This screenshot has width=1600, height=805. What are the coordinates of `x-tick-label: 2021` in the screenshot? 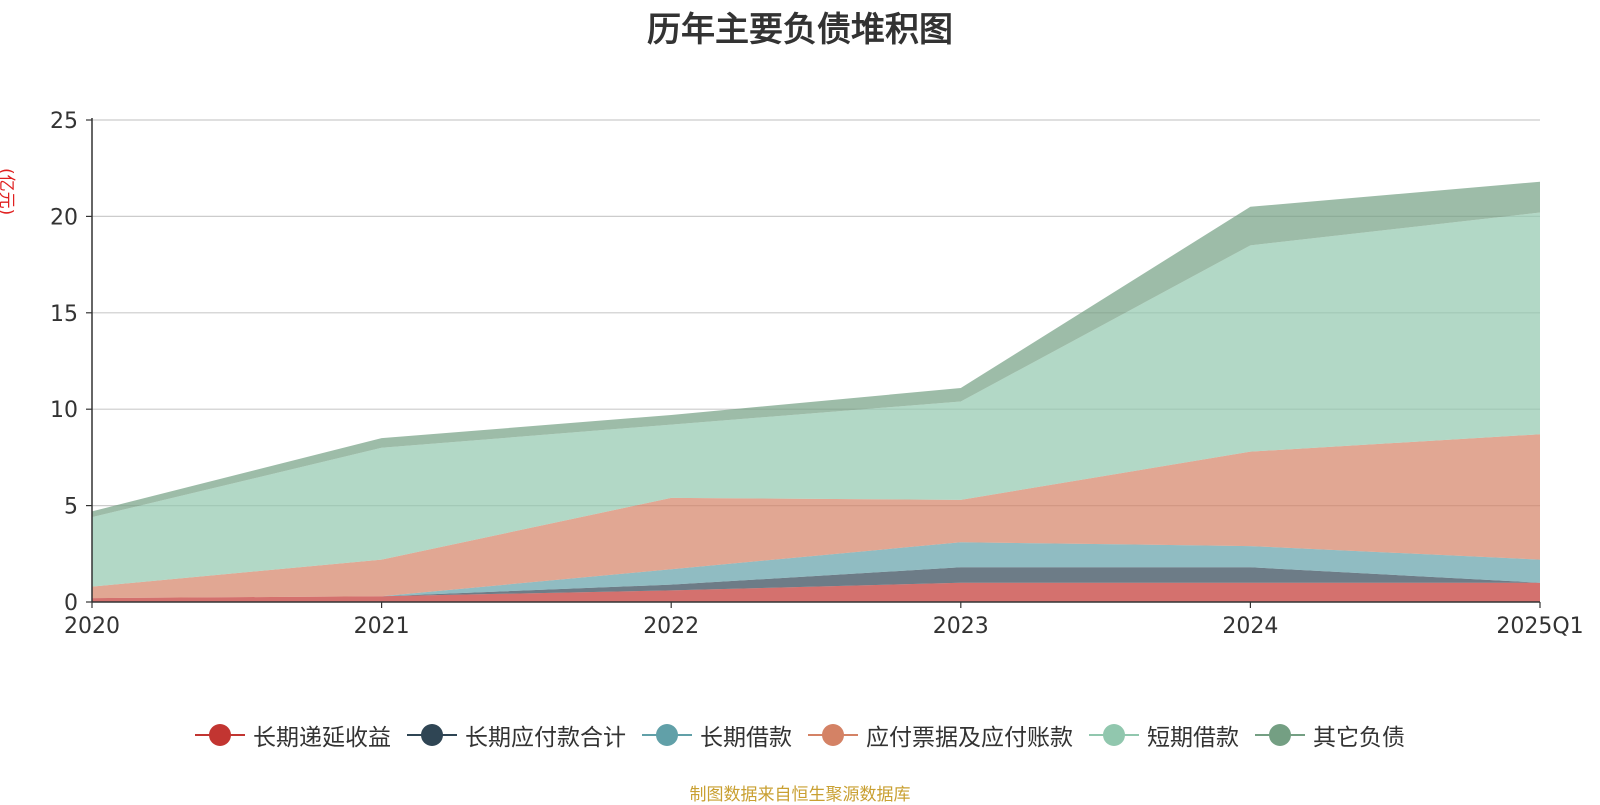 It's located at (382, 626).